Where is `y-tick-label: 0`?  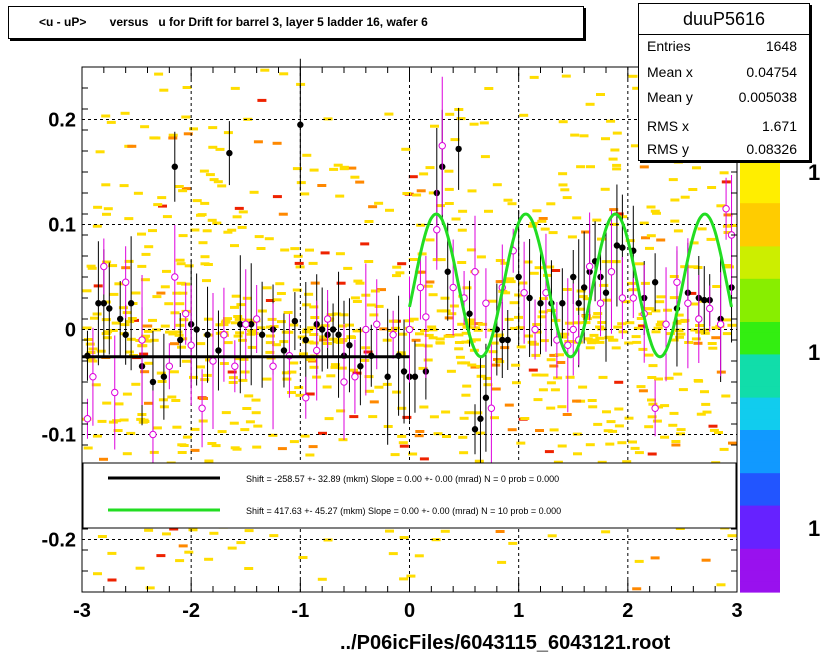
y-tick-label: 0 is located at coordinates (70, 331).